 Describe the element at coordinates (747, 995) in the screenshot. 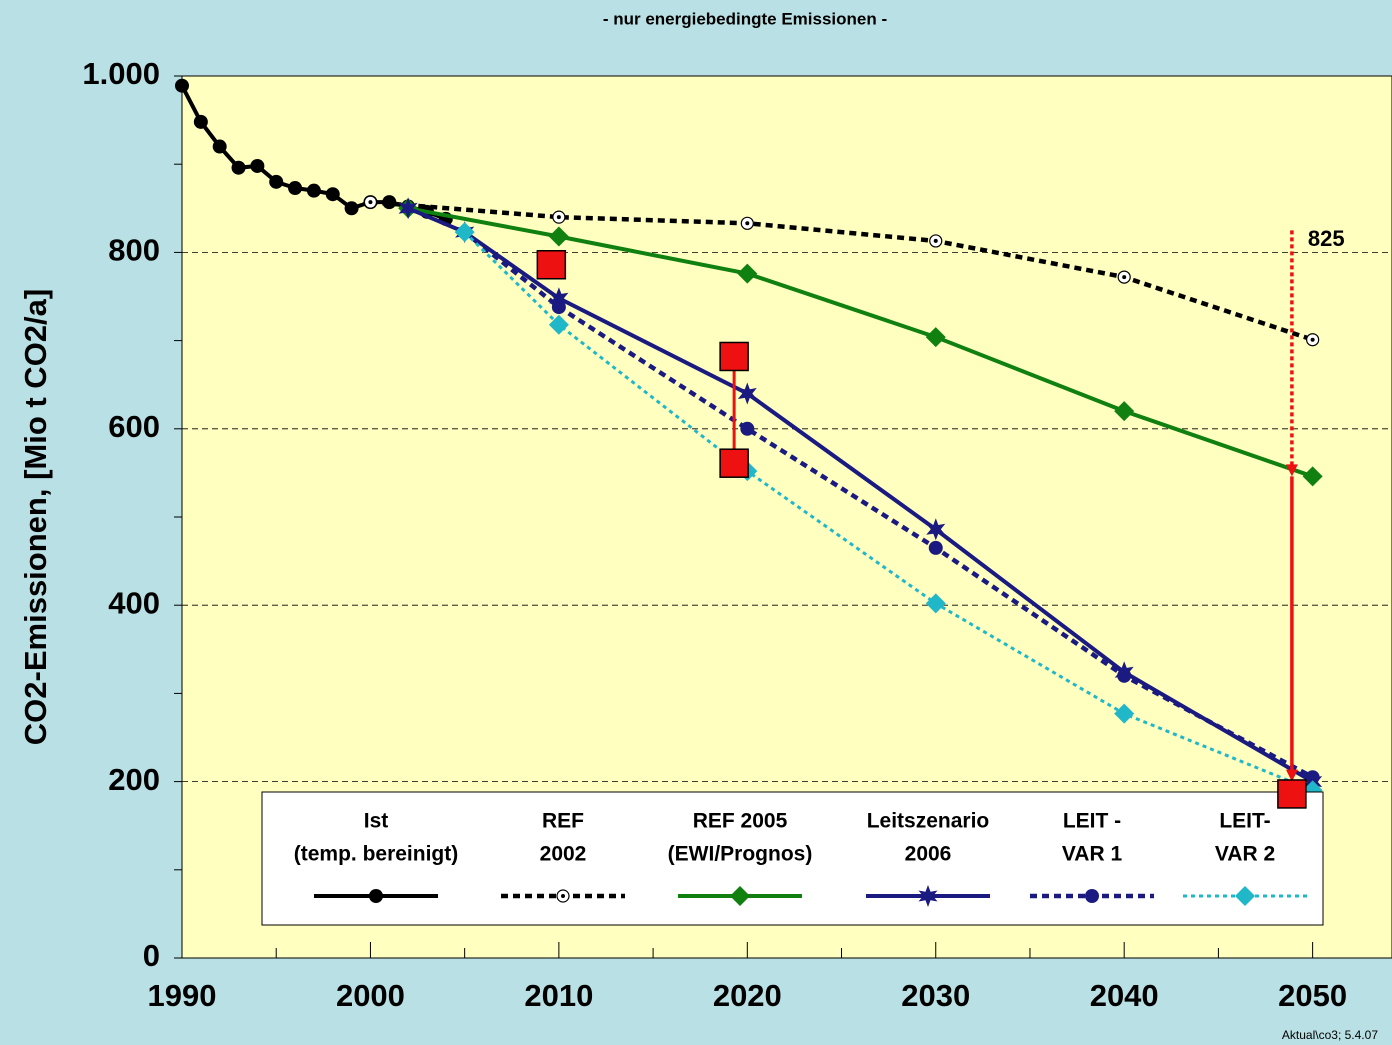

I see `x-tick-label: 2020` at that location.